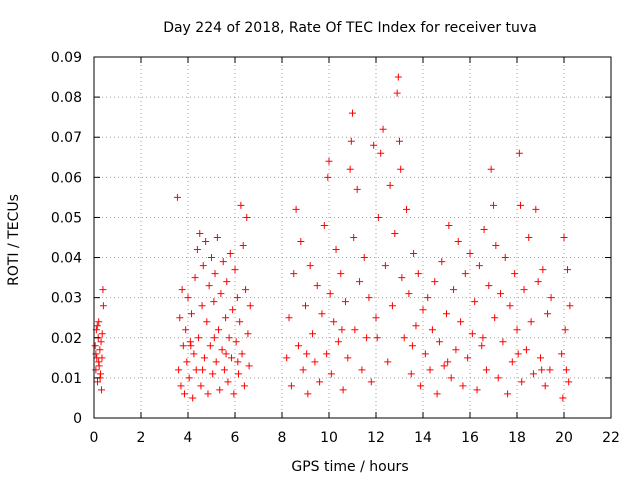 Image resolution: width=640 pixels, height=480 pixels. What do you see at coordinates (329, 438) in the screenshot?
I see `x-tick-label: 10` at bounding box center [329, 438].